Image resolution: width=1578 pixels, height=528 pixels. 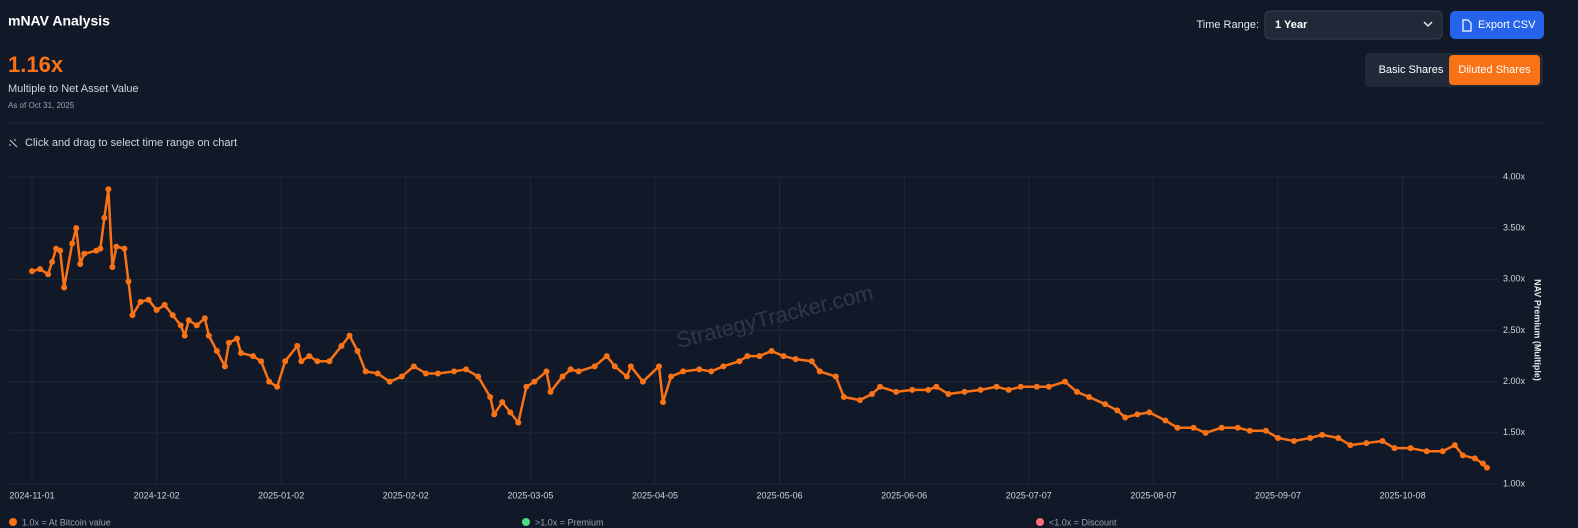 What do you see at coordinates (1083, 522) in the screenshot?
I see `legend-label: <1.0x = Discount` at bounding box center [1083, 522].